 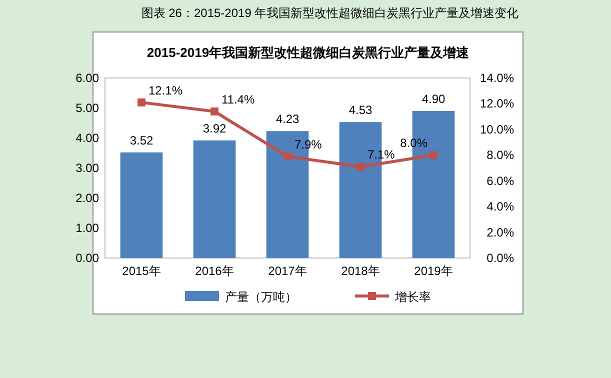 I want to click on chart-title: 图表 26：2015-2019 年我国新型改性超微细白炭黑行业产量及增速变化, so click(x=330, y=13).